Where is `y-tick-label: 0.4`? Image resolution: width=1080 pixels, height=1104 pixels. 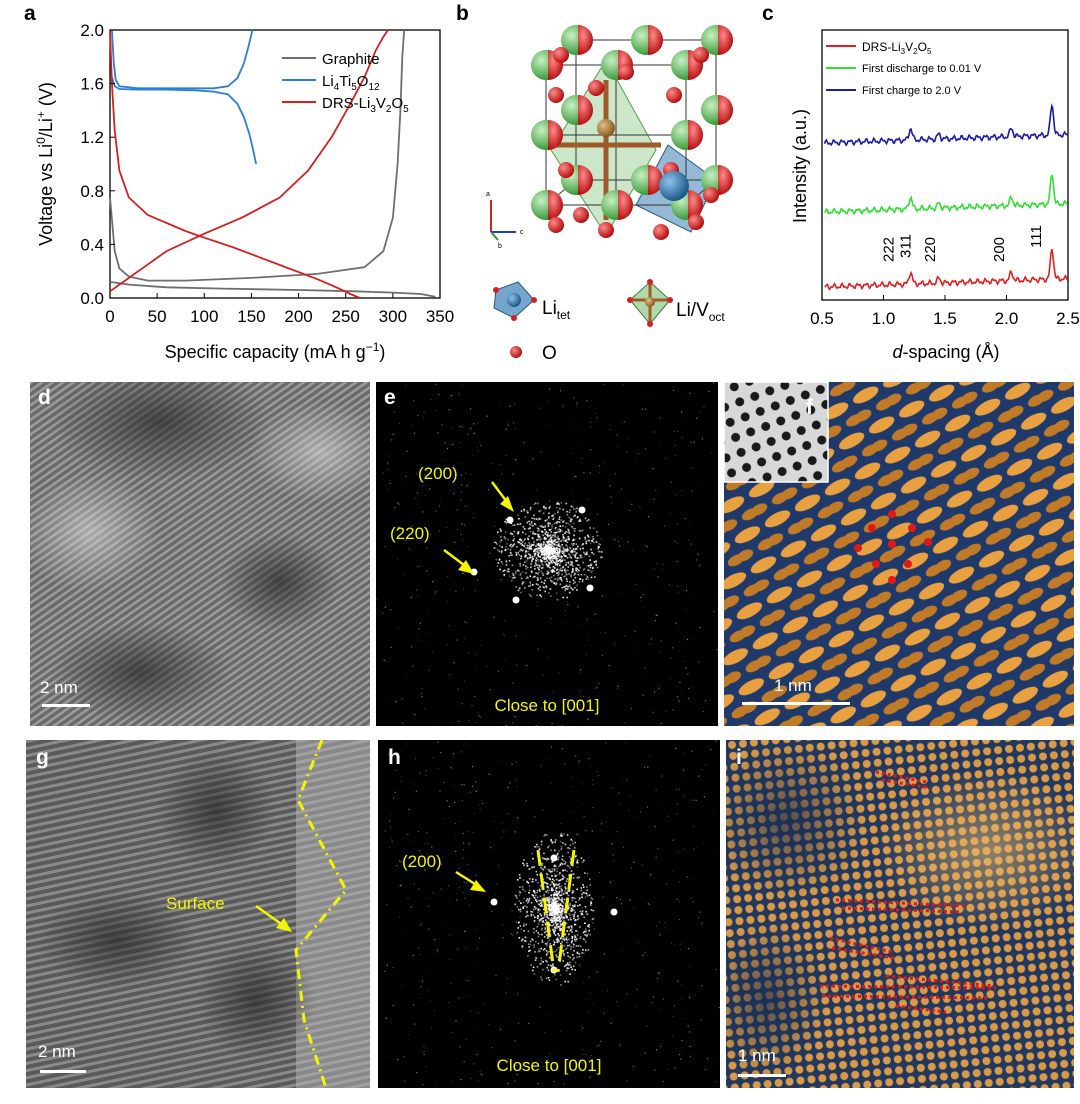 y-tick-label: 0.4 is located at coordinates (92, 244).